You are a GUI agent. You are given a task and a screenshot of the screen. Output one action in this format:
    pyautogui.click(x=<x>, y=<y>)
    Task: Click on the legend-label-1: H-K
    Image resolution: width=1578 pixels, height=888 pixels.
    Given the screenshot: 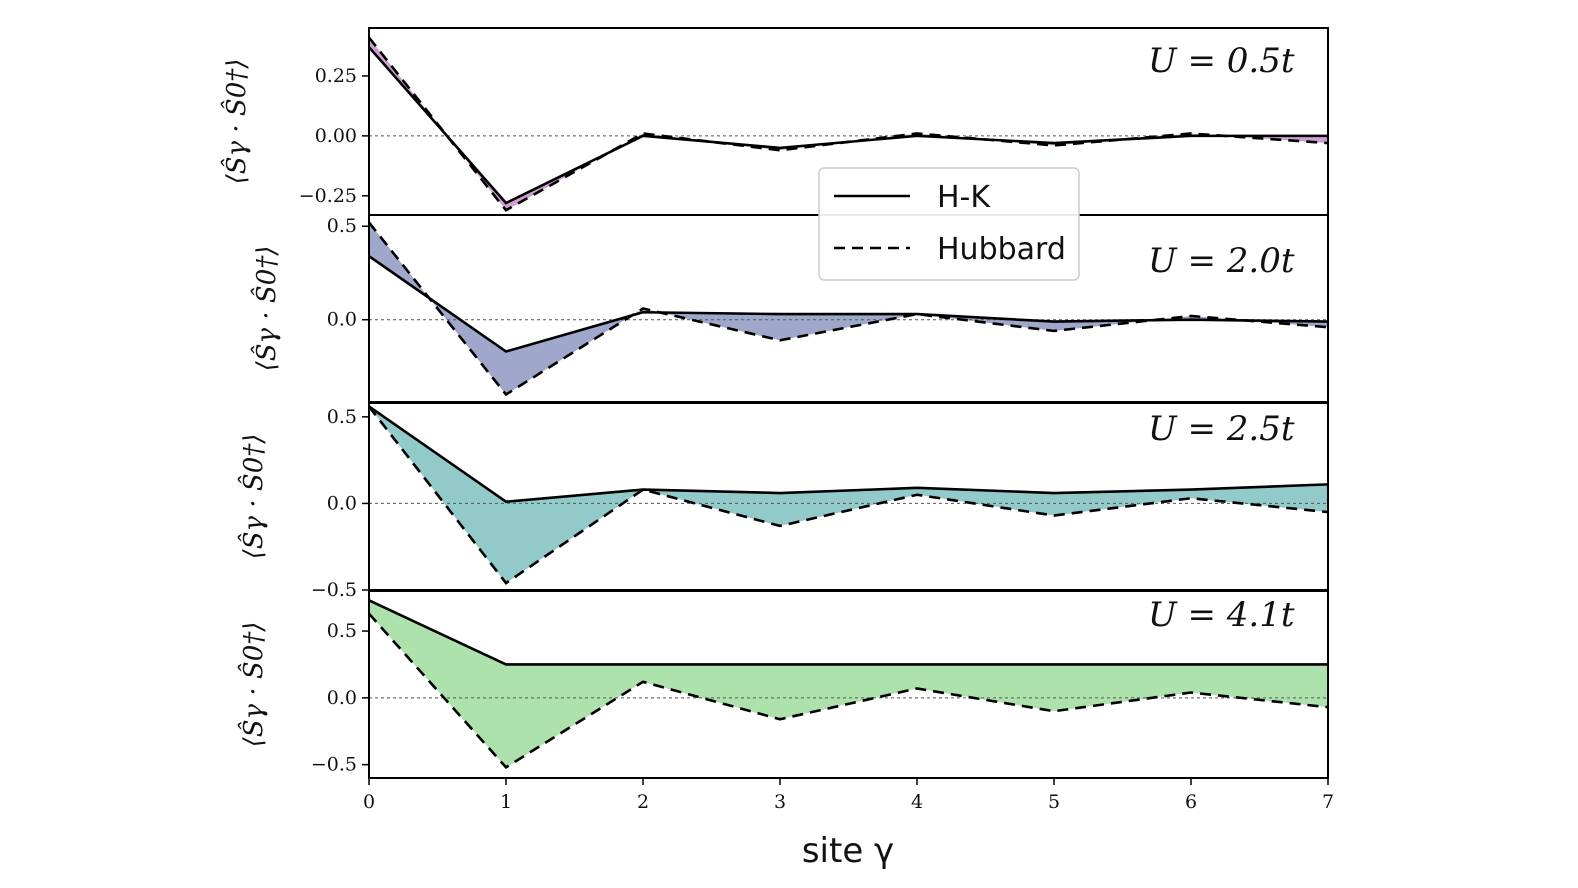 What is the action you would take?
    pyautogui.click(x=964, y=197)
    